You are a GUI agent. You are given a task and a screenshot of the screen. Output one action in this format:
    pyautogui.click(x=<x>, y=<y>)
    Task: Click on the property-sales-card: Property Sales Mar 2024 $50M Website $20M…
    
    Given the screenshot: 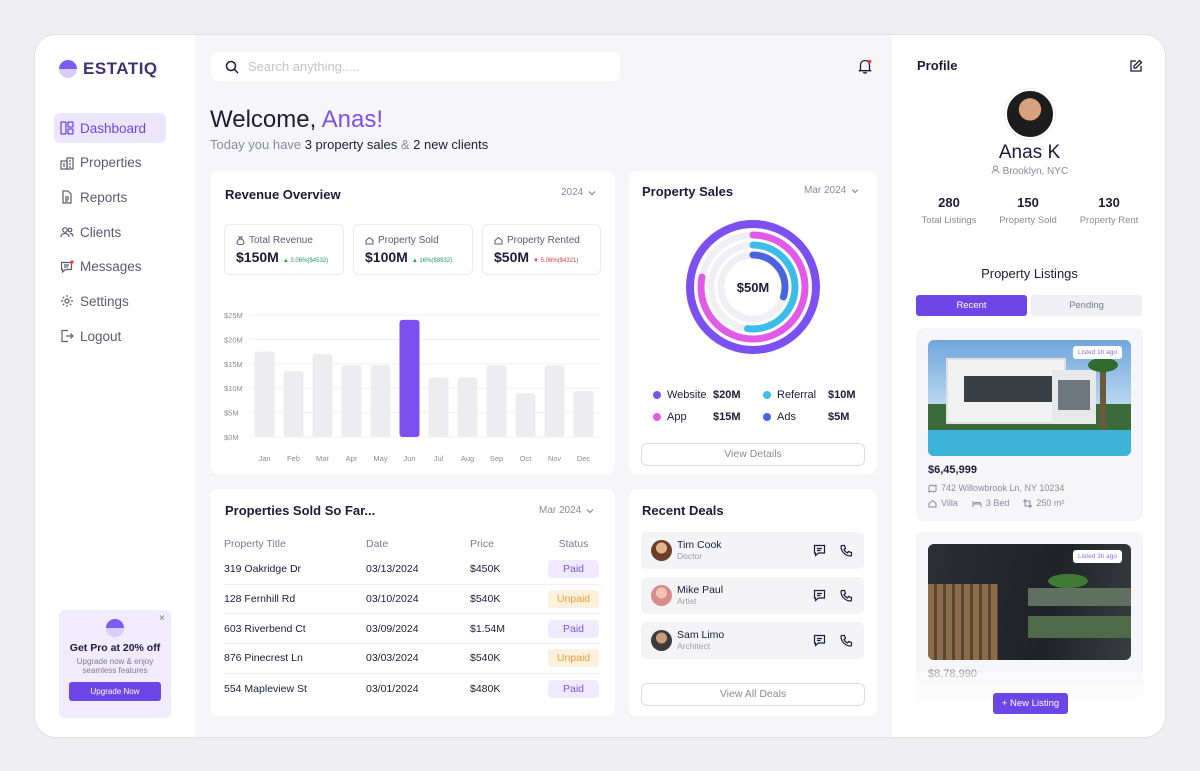 What is the action you would take?
    pyautogui.click(x=753, y=322)
    